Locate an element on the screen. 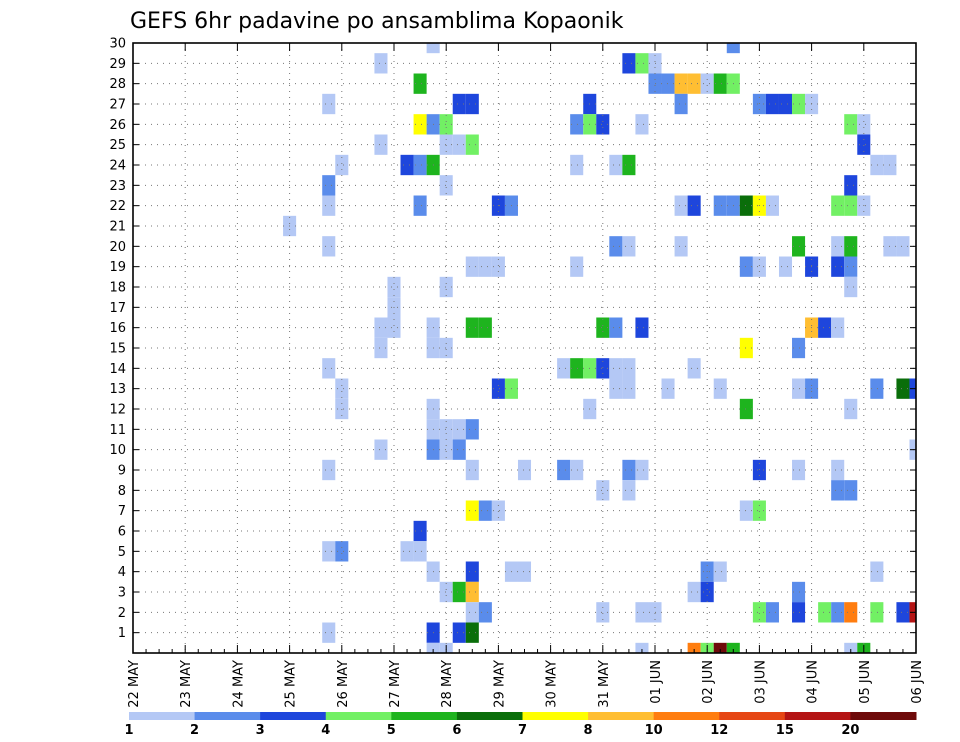  colorbar: 1 2 3 4 5 6 7 8 10 12 15 20 is located at coordinates (520, 725).